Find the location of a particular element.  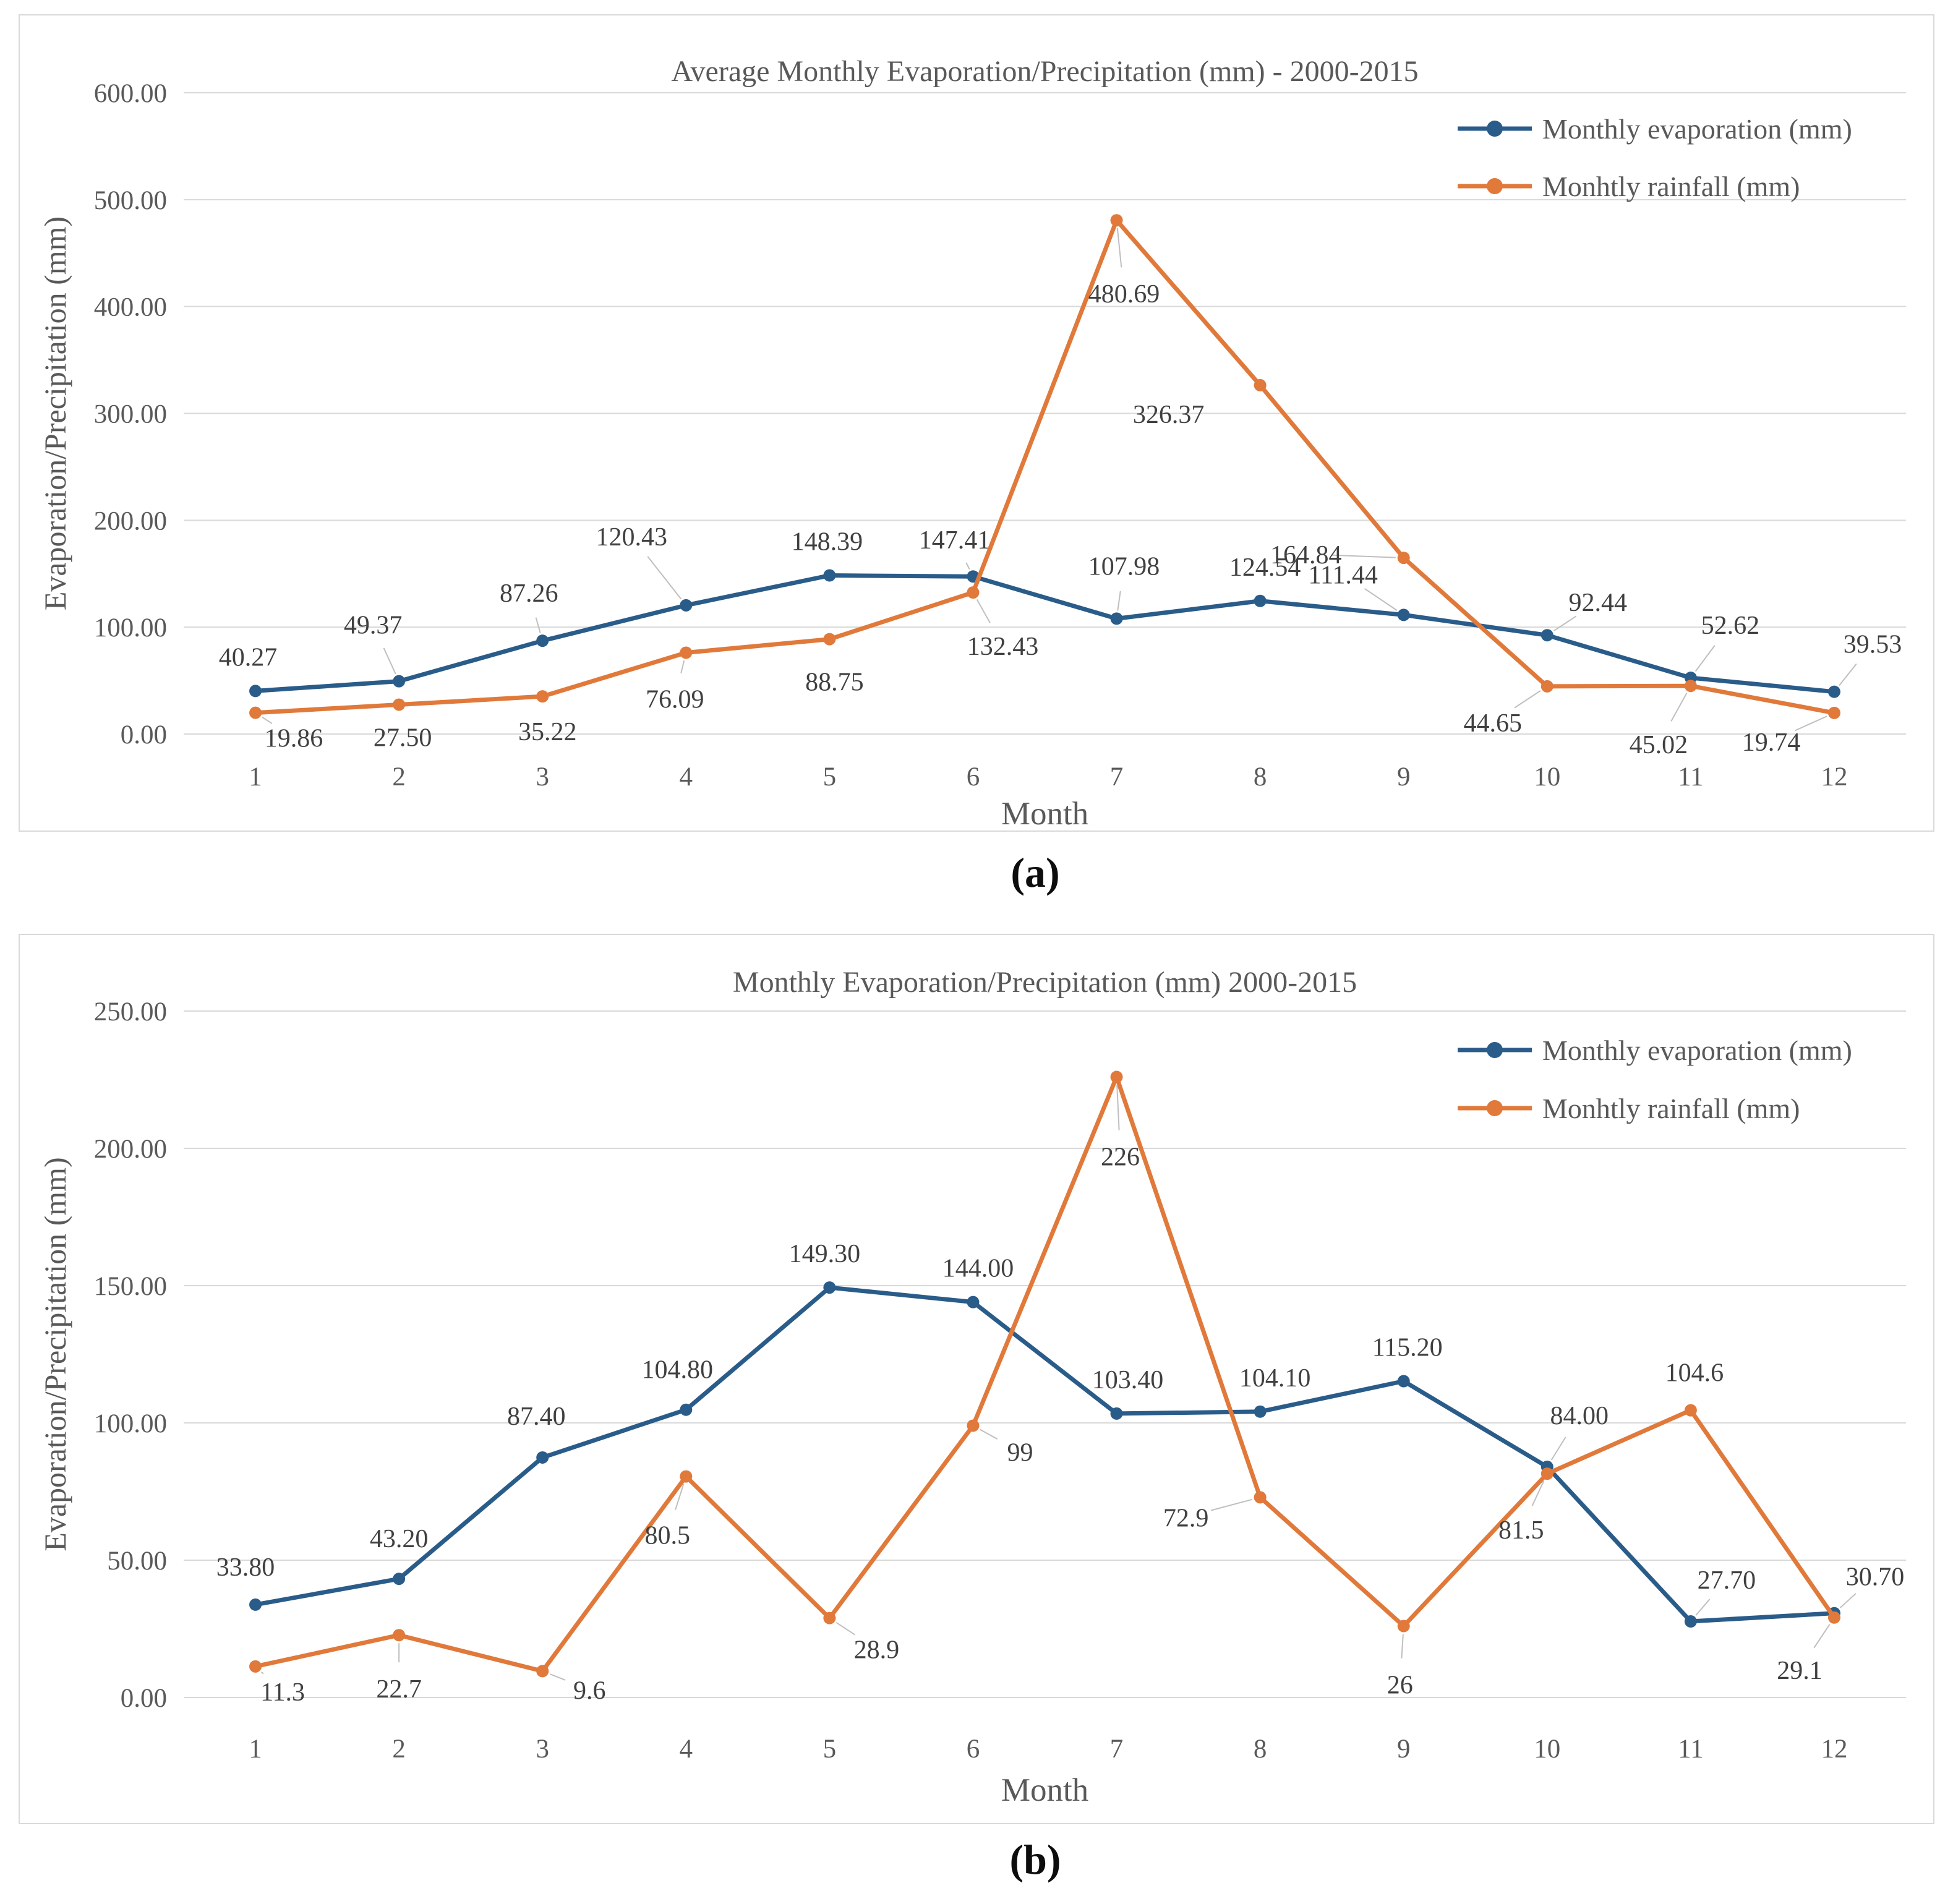

caption-b: (b) is located at coordinates (1035, 1859).